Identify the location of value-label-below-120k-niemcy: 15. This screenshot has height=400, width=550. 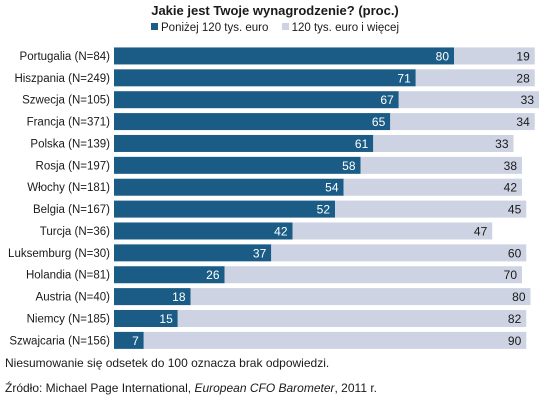
(166, 319).